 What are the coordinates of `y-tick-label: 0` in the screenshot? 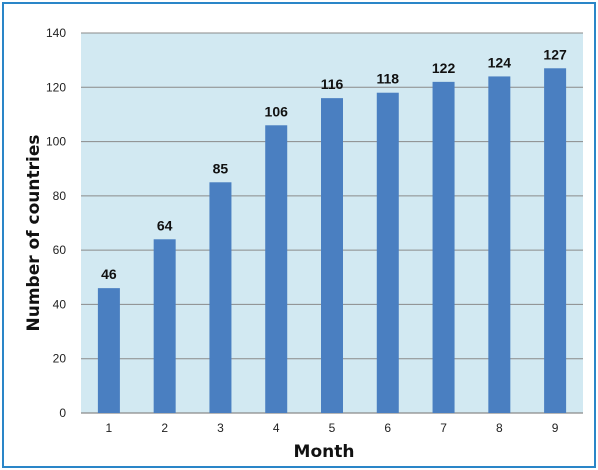 It's located at (62, 413).